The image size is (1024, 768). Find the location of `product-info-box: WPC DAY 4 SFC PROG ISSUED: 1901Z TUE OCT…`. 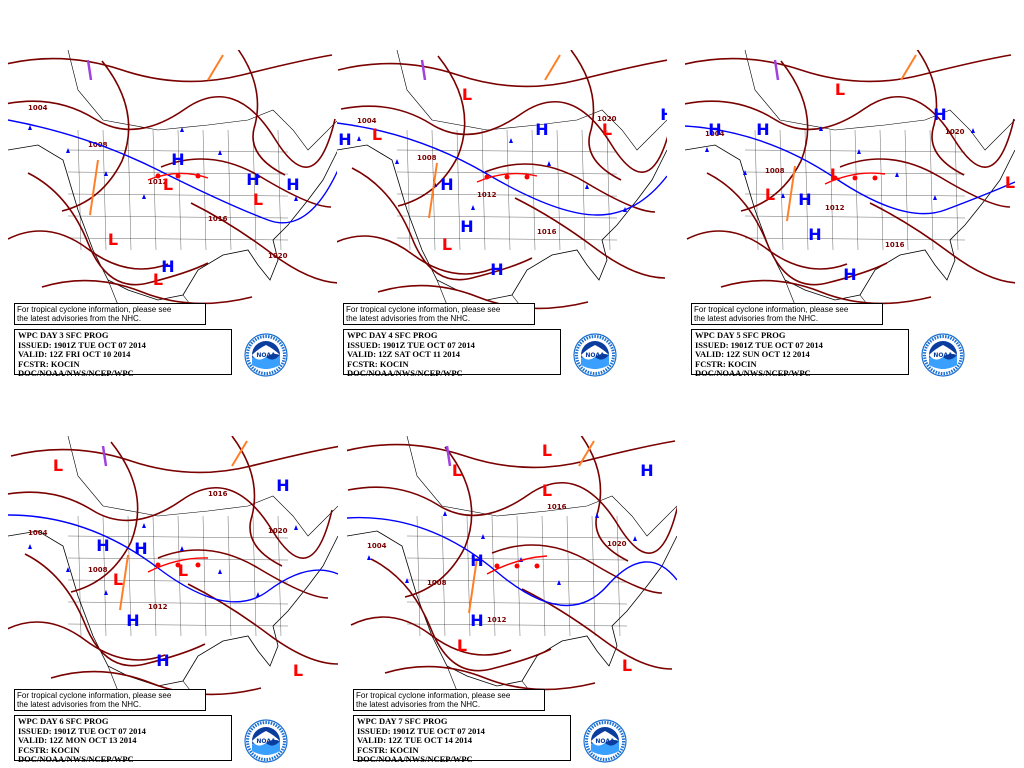

product-info-box: WPC DAY 4 SFC PROG ISSUED: 1901Z TUE OCT… is located at coordinates (452, 353).